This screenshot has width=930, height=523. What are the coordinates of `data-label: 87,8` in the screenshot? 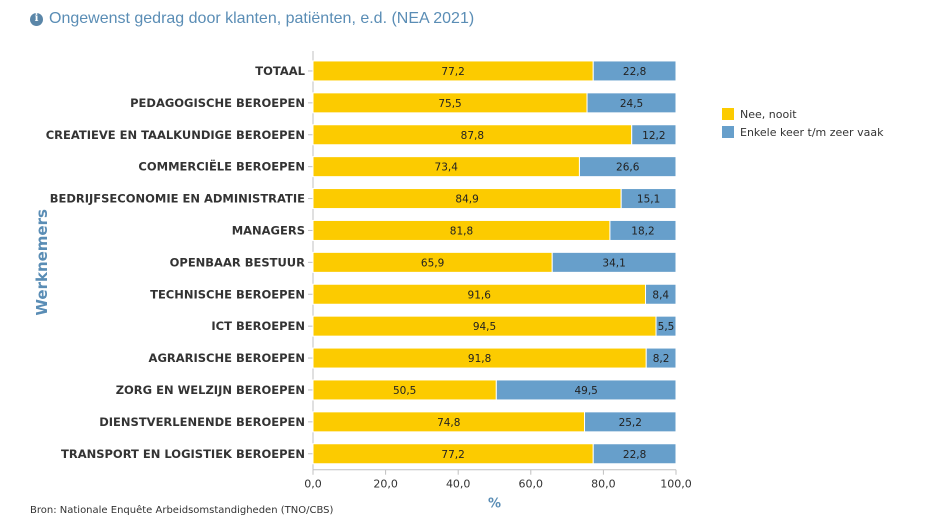 It's located at (472, 136).